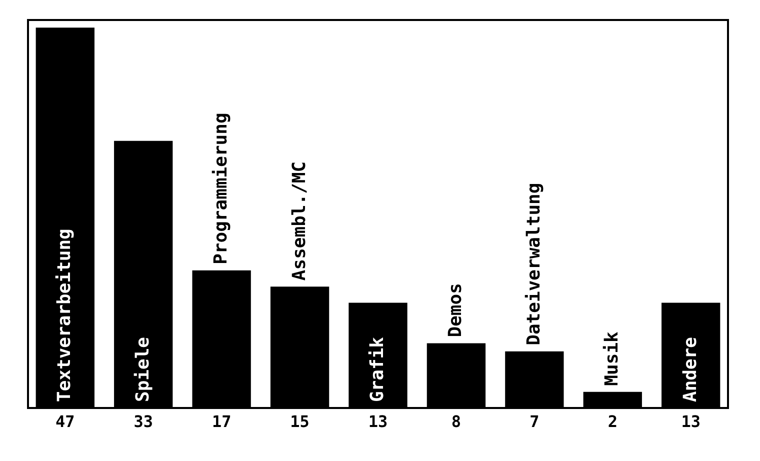 This screenshot has width=760, height=461. What do you see at coordinates (299, 221) in the screenshot?
I see `x-tick-label: Assembl./MC` at bounding box center [299, 221].